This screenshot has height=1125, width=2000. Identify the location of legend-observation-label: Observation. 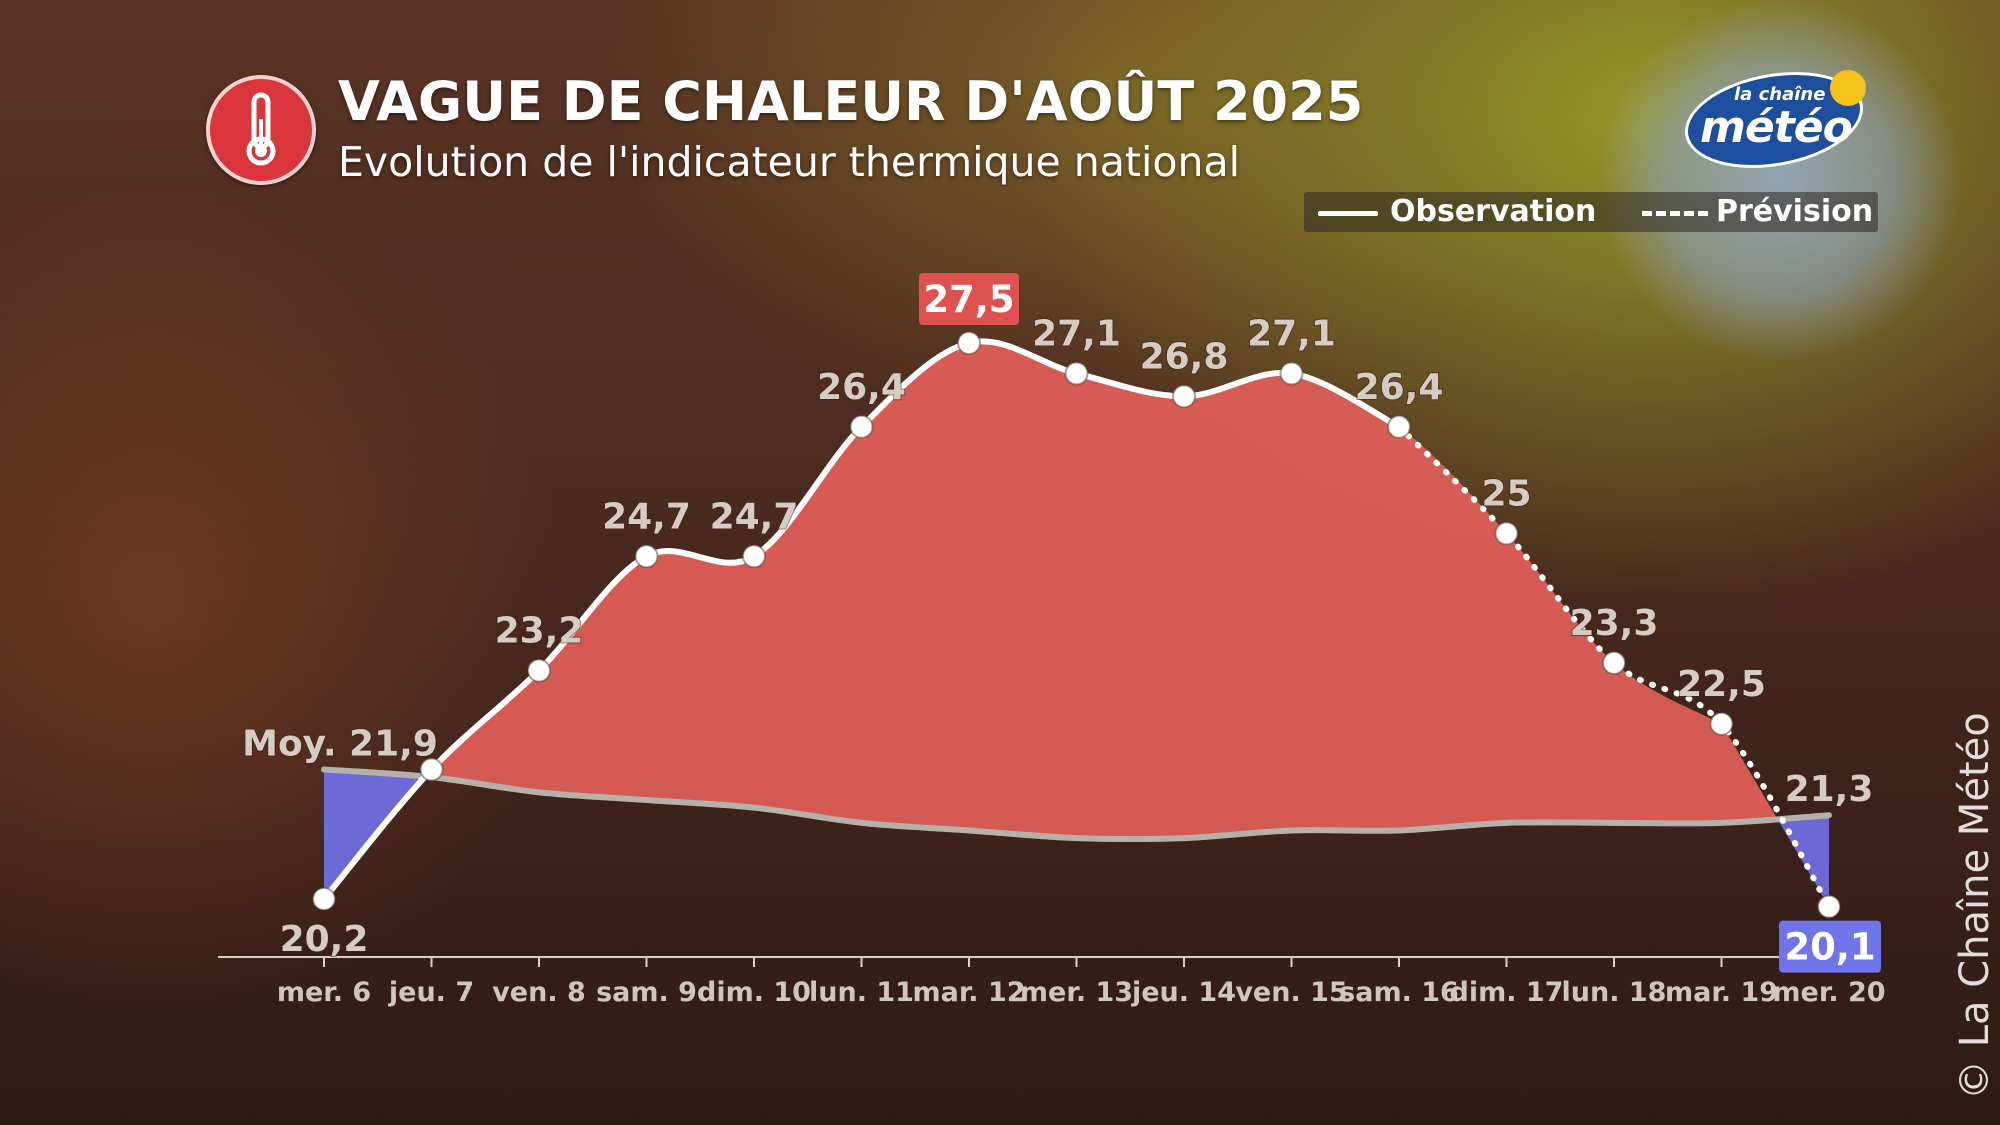
(1493, 211).